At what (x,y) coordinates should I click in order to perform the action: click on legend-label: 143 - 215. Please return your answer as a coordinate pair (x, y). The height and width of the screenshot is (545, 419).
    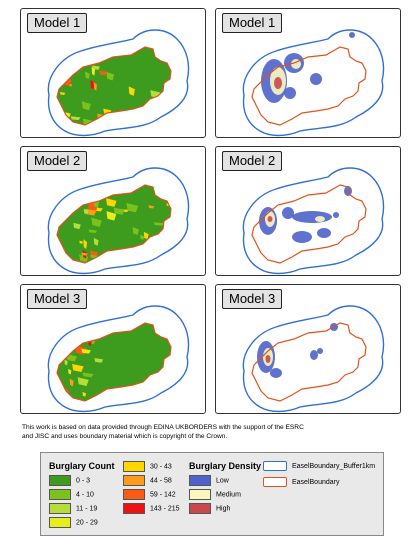
    Looking at the image, I should click on (165, 509).